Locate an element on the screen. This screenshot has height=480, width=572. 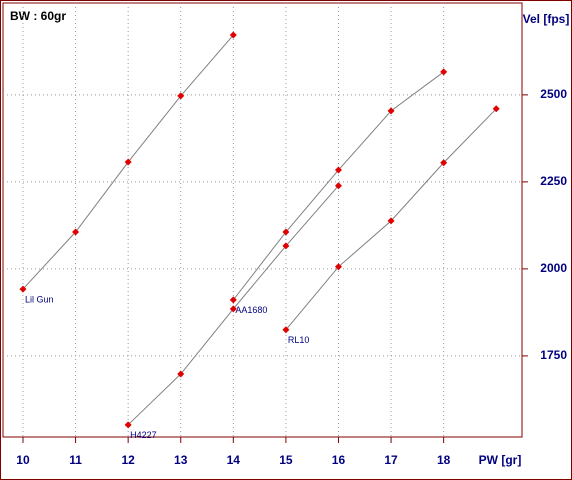
y-tick-label: 1750 is located at coordinates (553, 355).